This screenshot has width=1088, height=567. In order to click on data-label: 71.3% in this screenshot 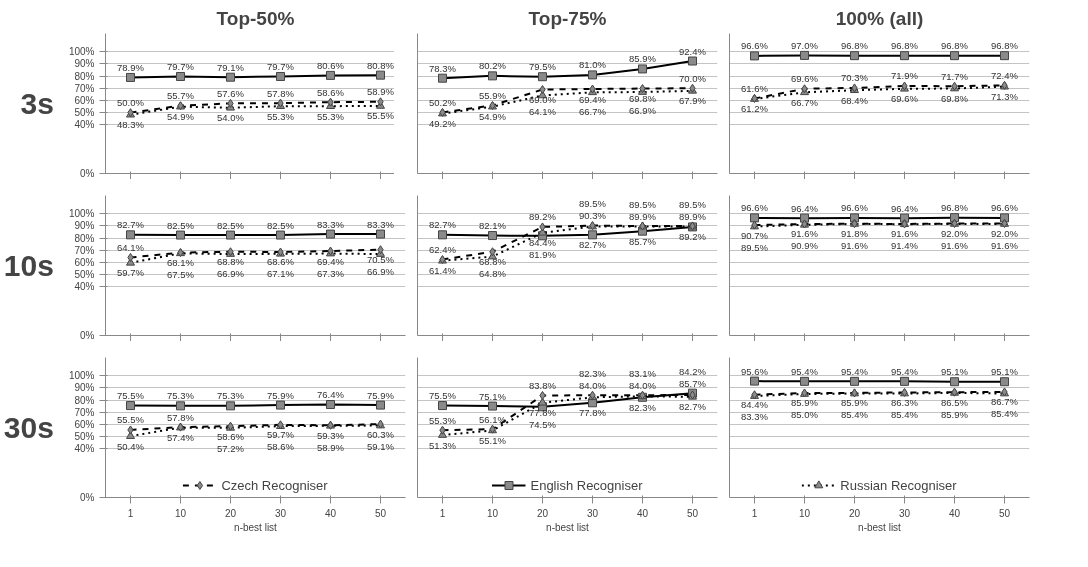, I will do `click(1005, 97)`.